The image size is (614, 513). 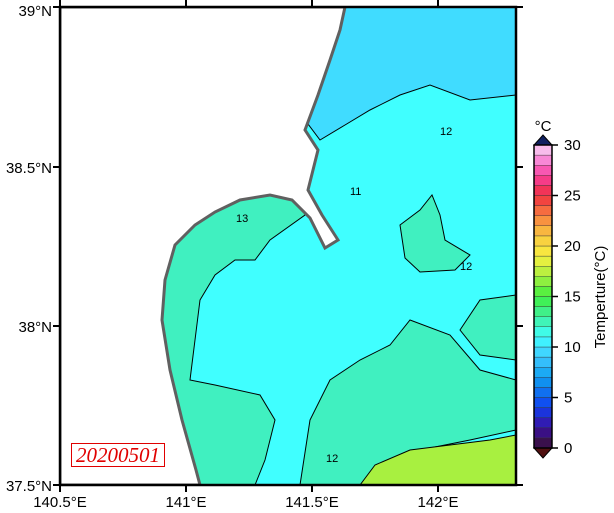 I want to click on sea-region-hot, so click(x=437, y=459).